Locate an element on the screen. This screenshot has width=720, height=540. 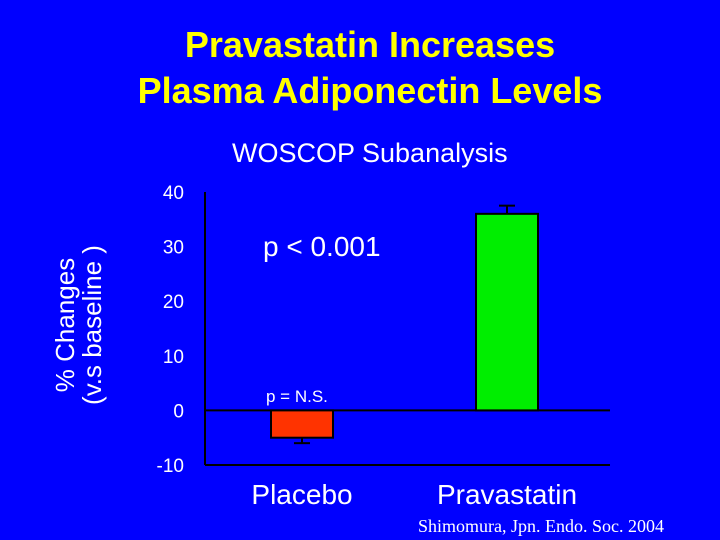
y-tick-label-30: 30 is located at coordinates (173, 248).